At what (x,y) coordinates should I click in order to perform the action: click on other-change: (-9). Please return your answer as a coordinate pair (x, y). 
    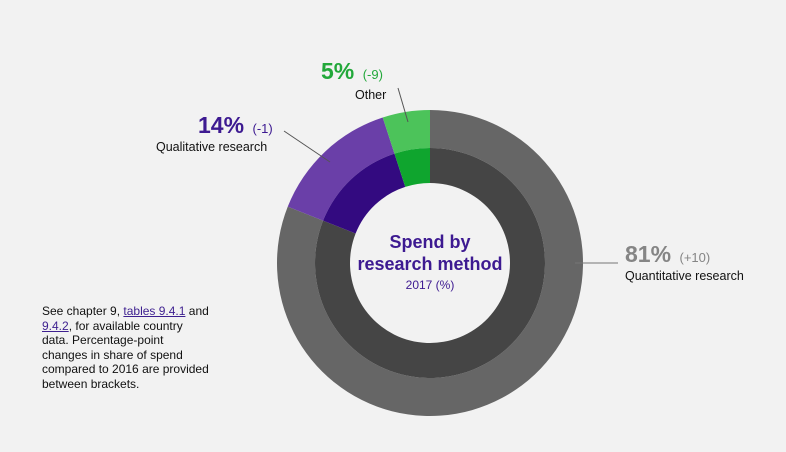
    Looking at the image, I should click on (373, 74).